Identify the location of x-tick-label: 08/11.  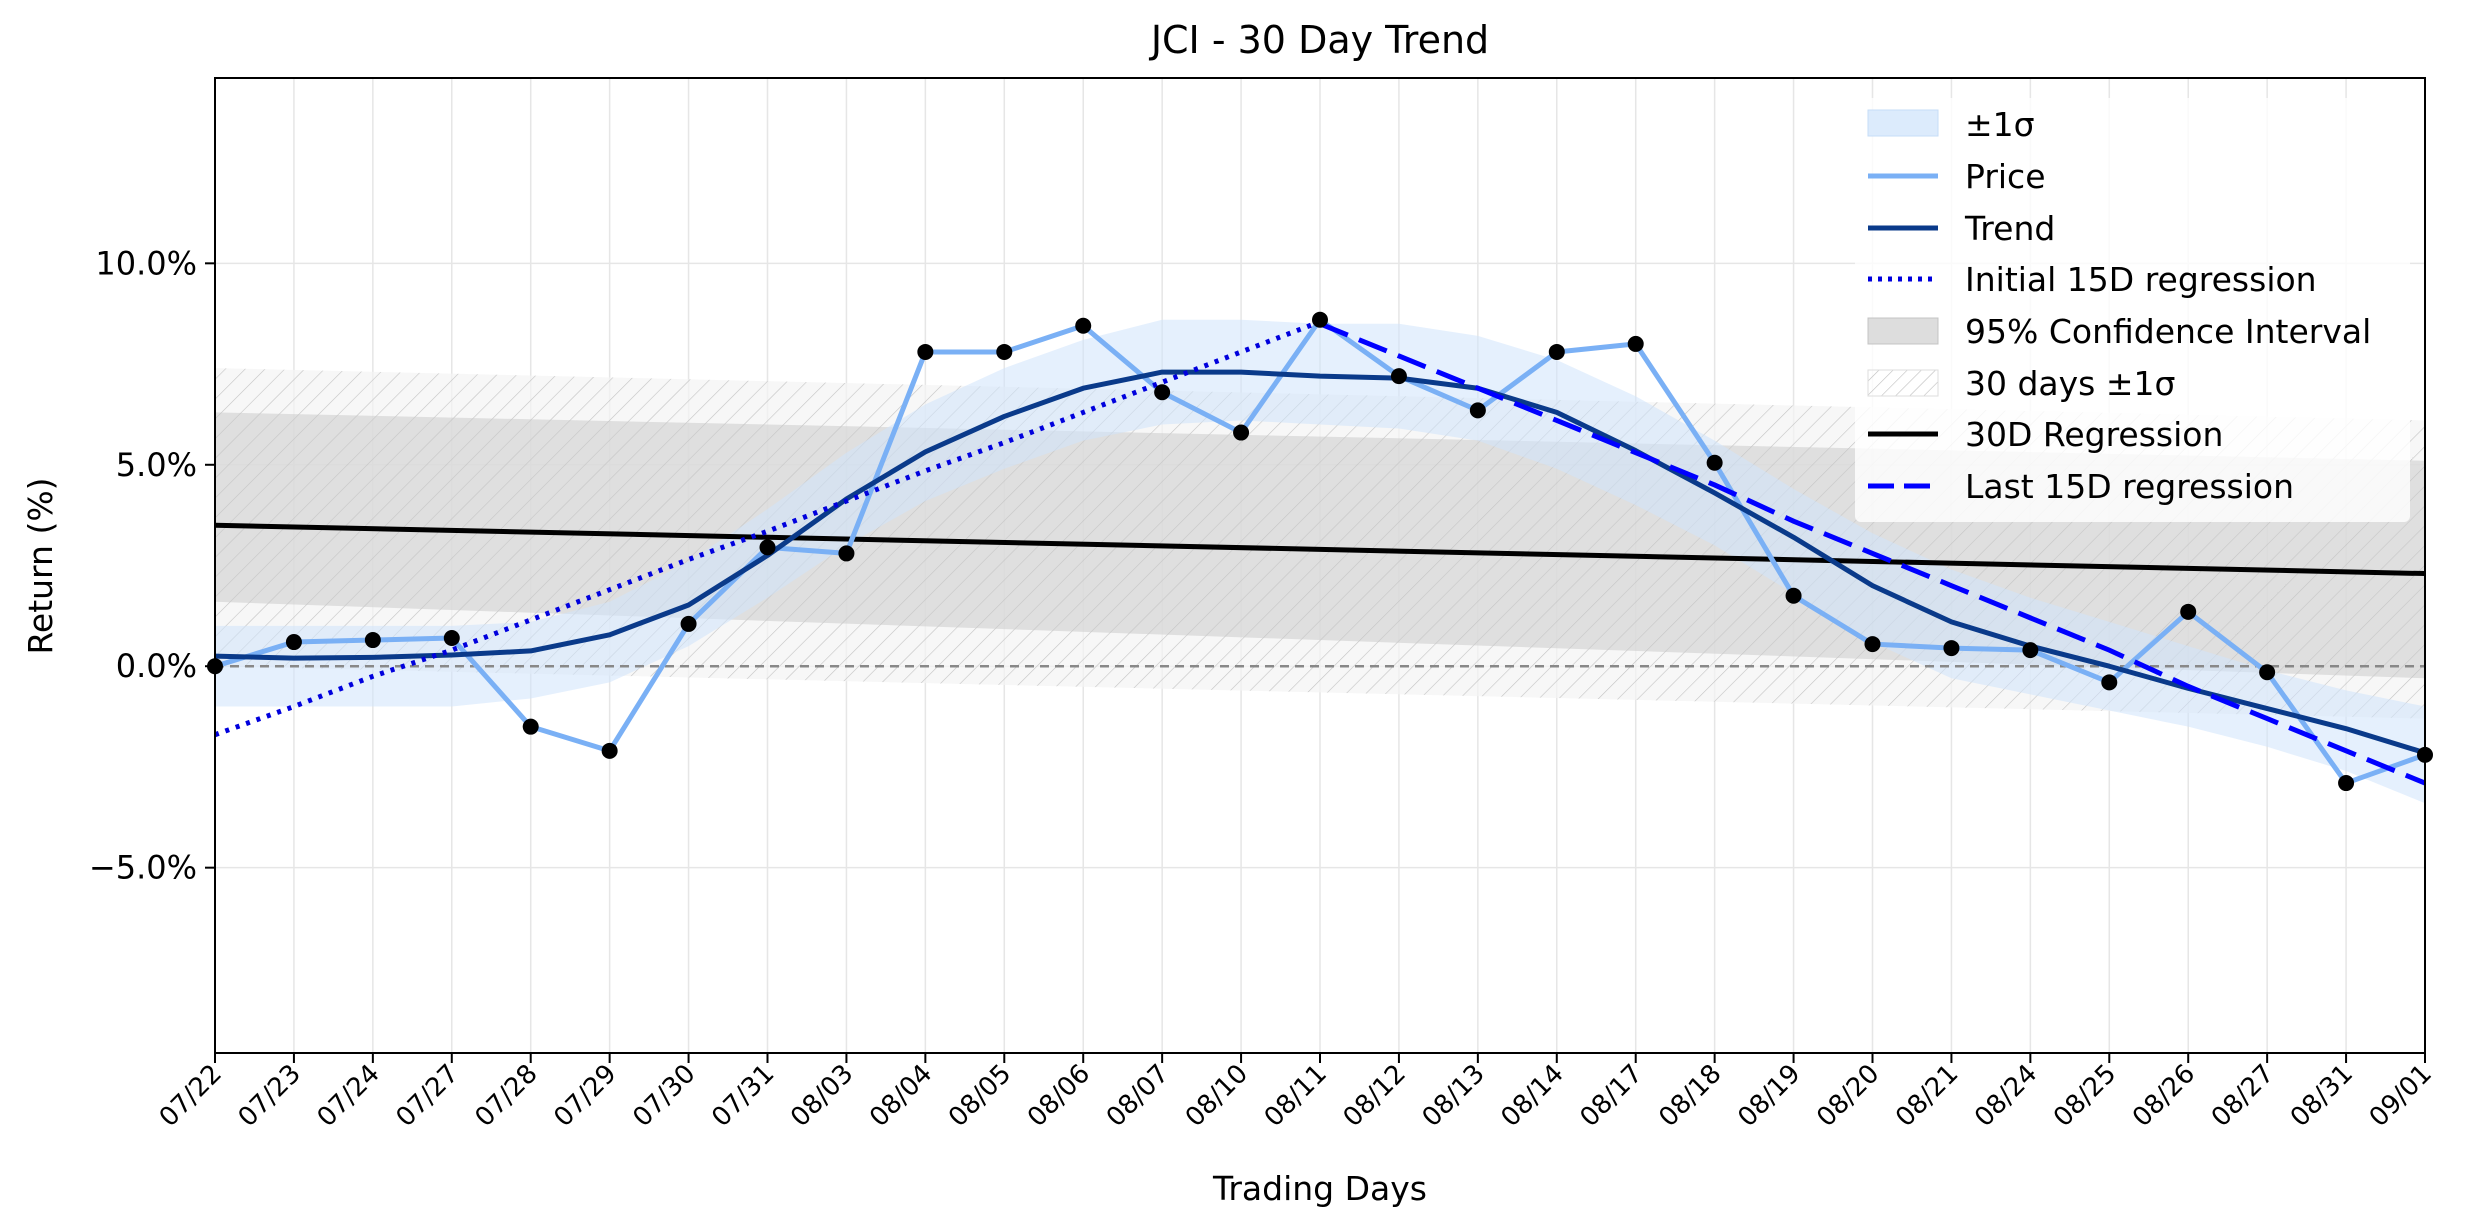
(1296, 1096).